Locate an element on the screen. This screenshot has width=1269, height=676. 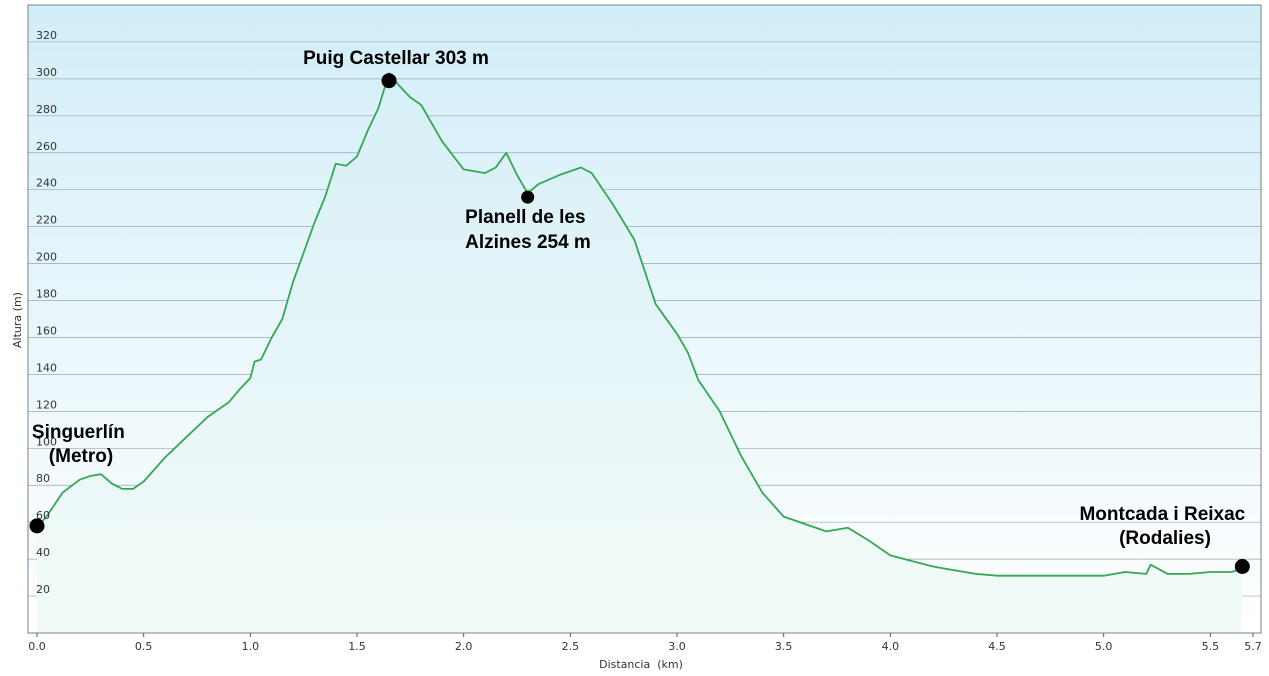
x-axis-ticks: 0.0 0.5 1.0 1.5 2.0 2.5 3.0 3.5 4.0 4.5 5.0 5.5 5.7 is located at coordinates (645, 643).